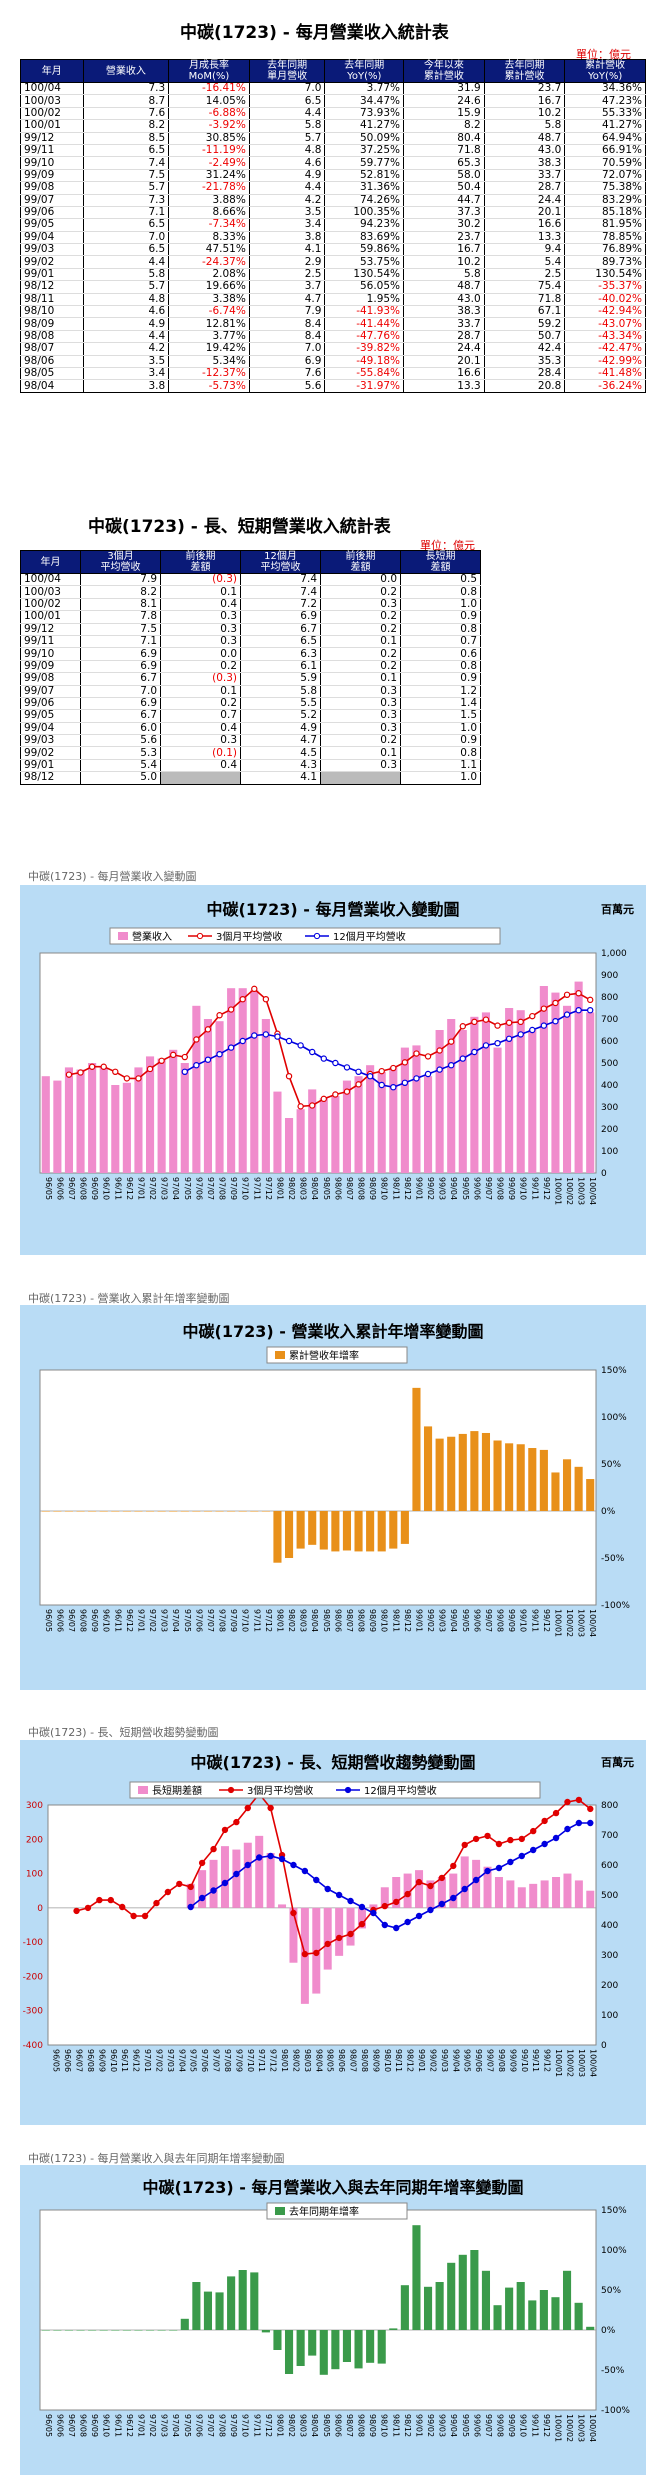 Image resolution: width=655 pixels, height=2482 pixels. I want to click on x-tick-label: 99/12, so click(546, 2425).